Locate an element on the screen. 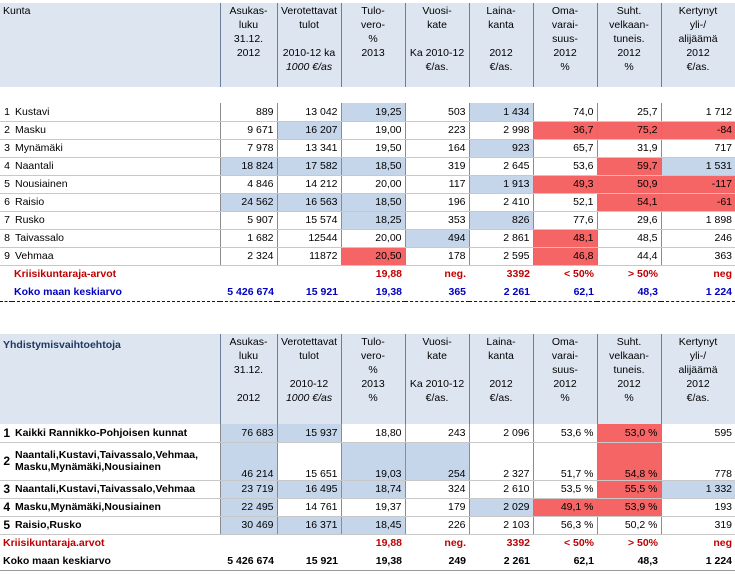 The image size is (735, 578). cell-col-6: 77,6 is located at coordinates (565, 220).